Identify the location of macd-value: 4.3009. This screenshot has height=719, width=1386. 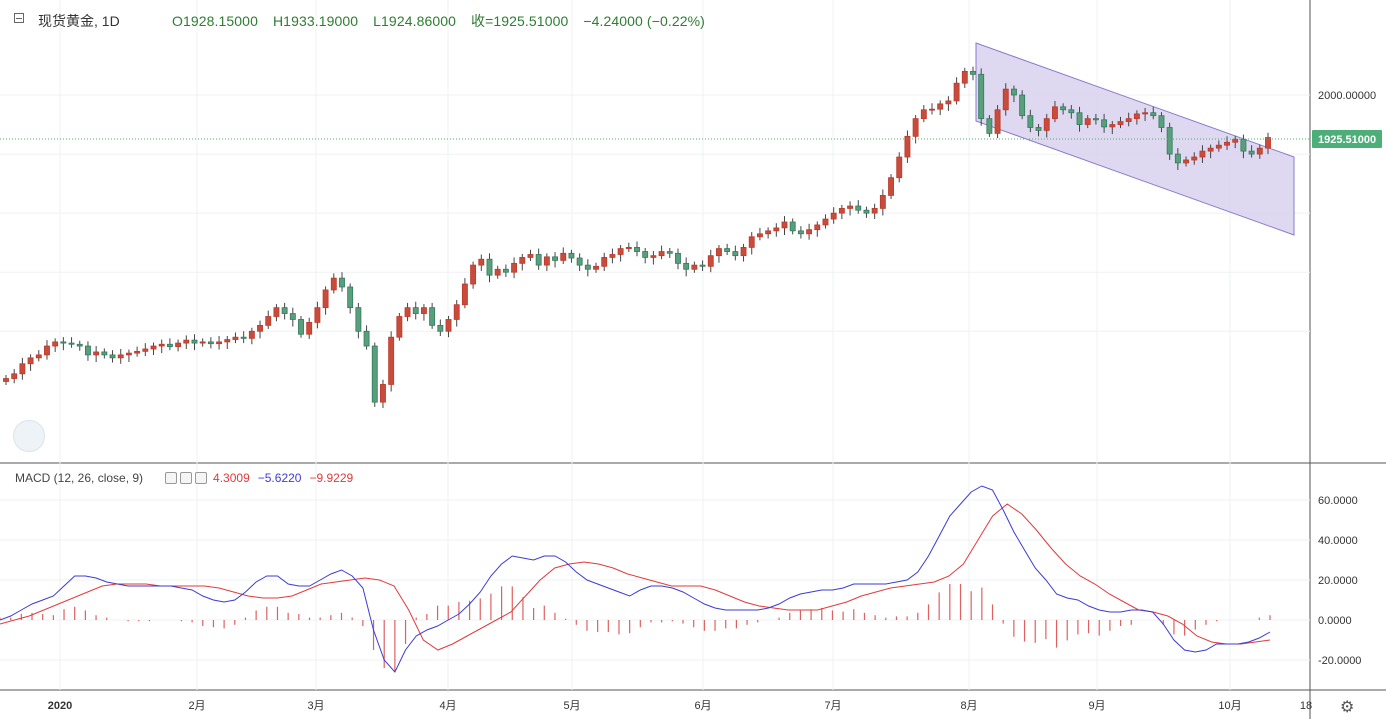
(231, 478).